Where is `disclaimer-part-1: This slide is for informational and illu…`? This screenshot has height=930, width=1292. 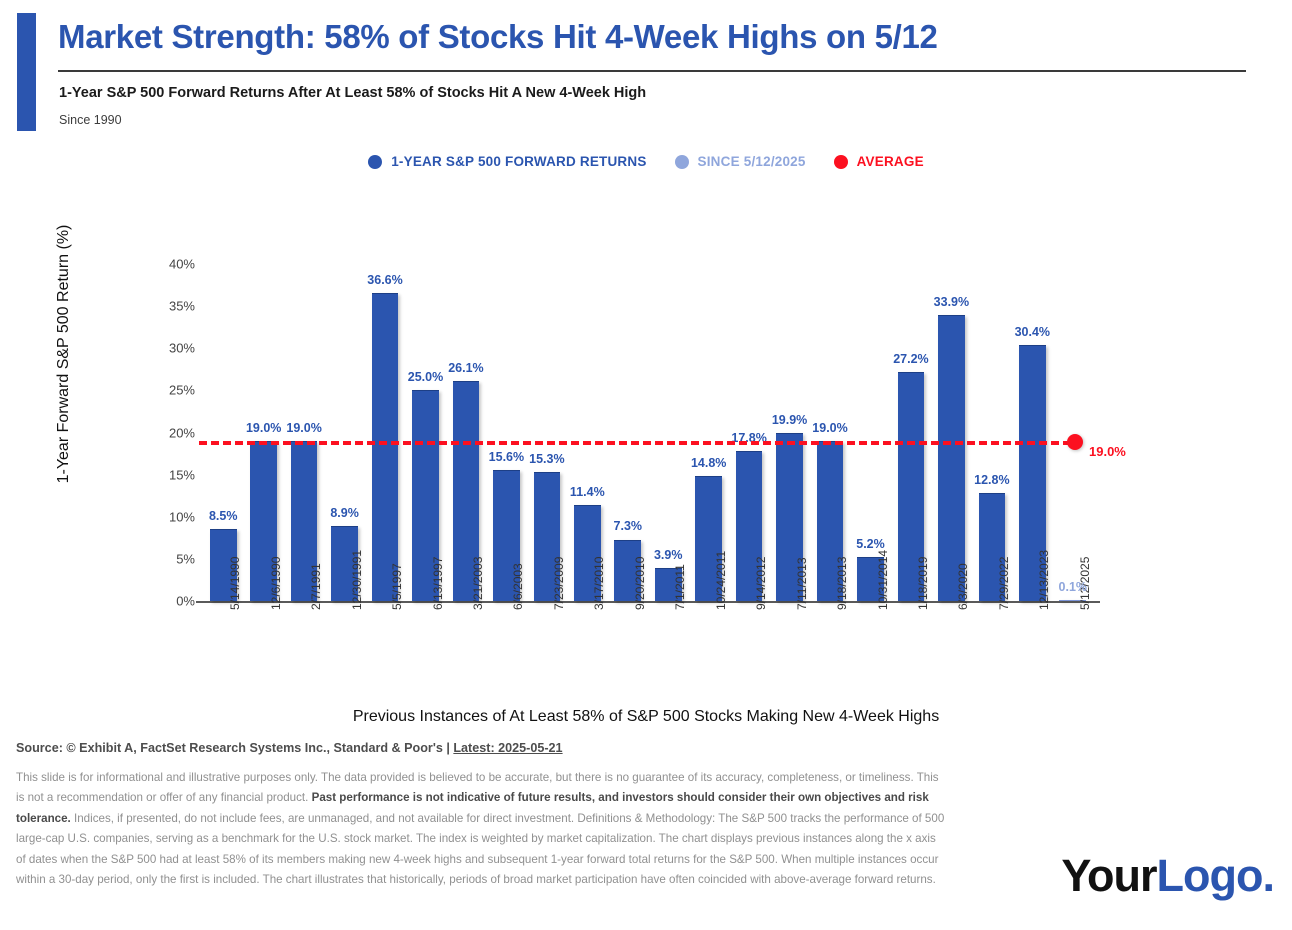
disclaimer-part-1: This slide is for informational and illu… is located at coordinates (477, 788).